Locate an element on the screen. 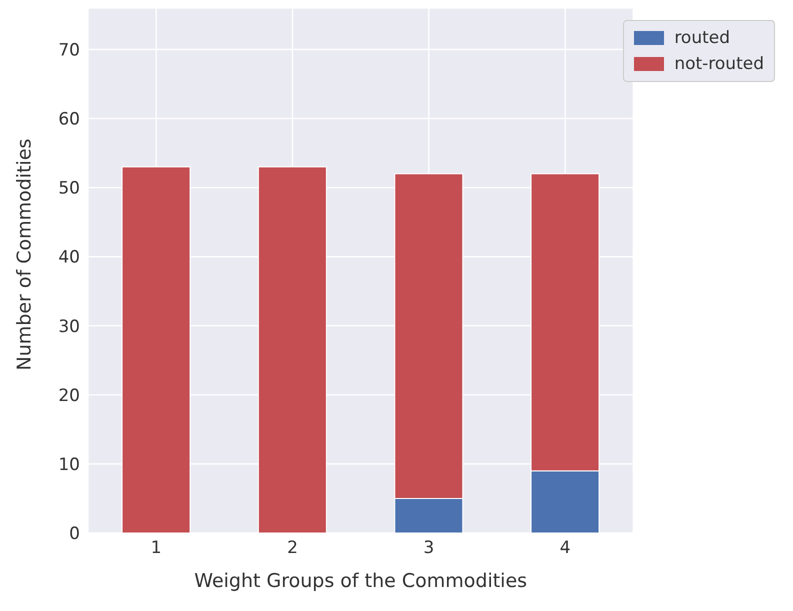 The width and height of the screenshot is (793, 611). x-axis-title: Weight Groups of the Commodities is located at coordinates (361, 581).